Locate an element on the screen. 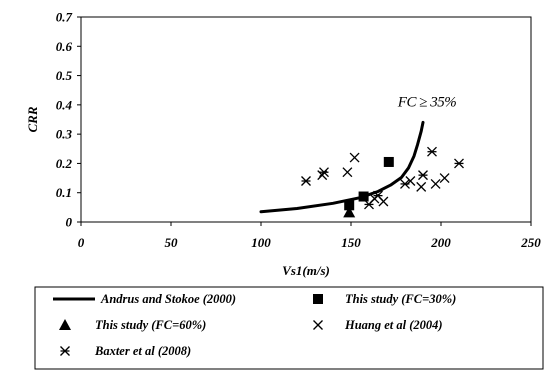 The height and width of the screenshot is (370, 547). x-tick-label: 100 is located at coordinates (261, 242).